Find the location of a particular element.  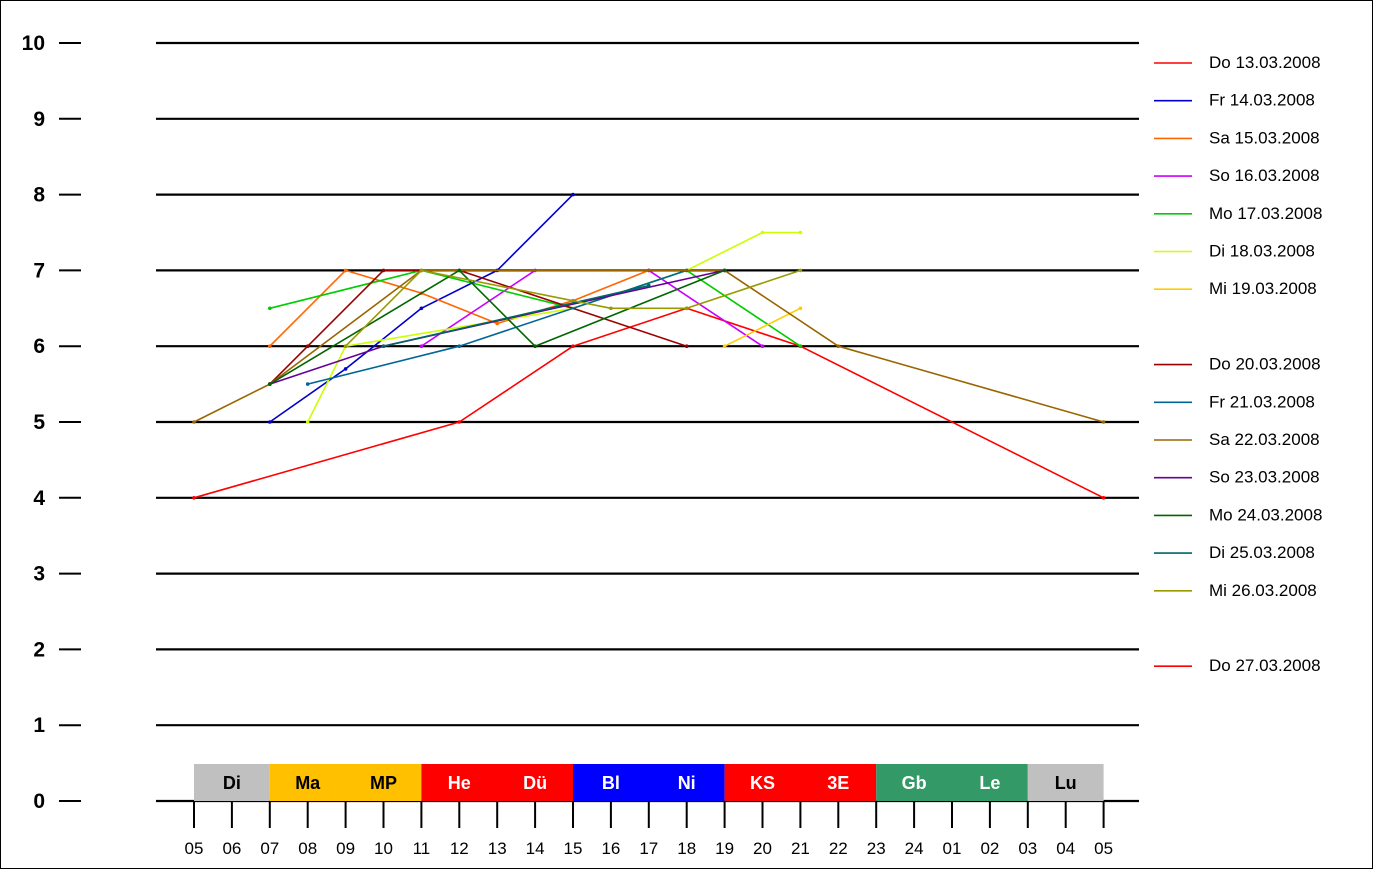

band-label-He: He is located at coordinates (459, 783).